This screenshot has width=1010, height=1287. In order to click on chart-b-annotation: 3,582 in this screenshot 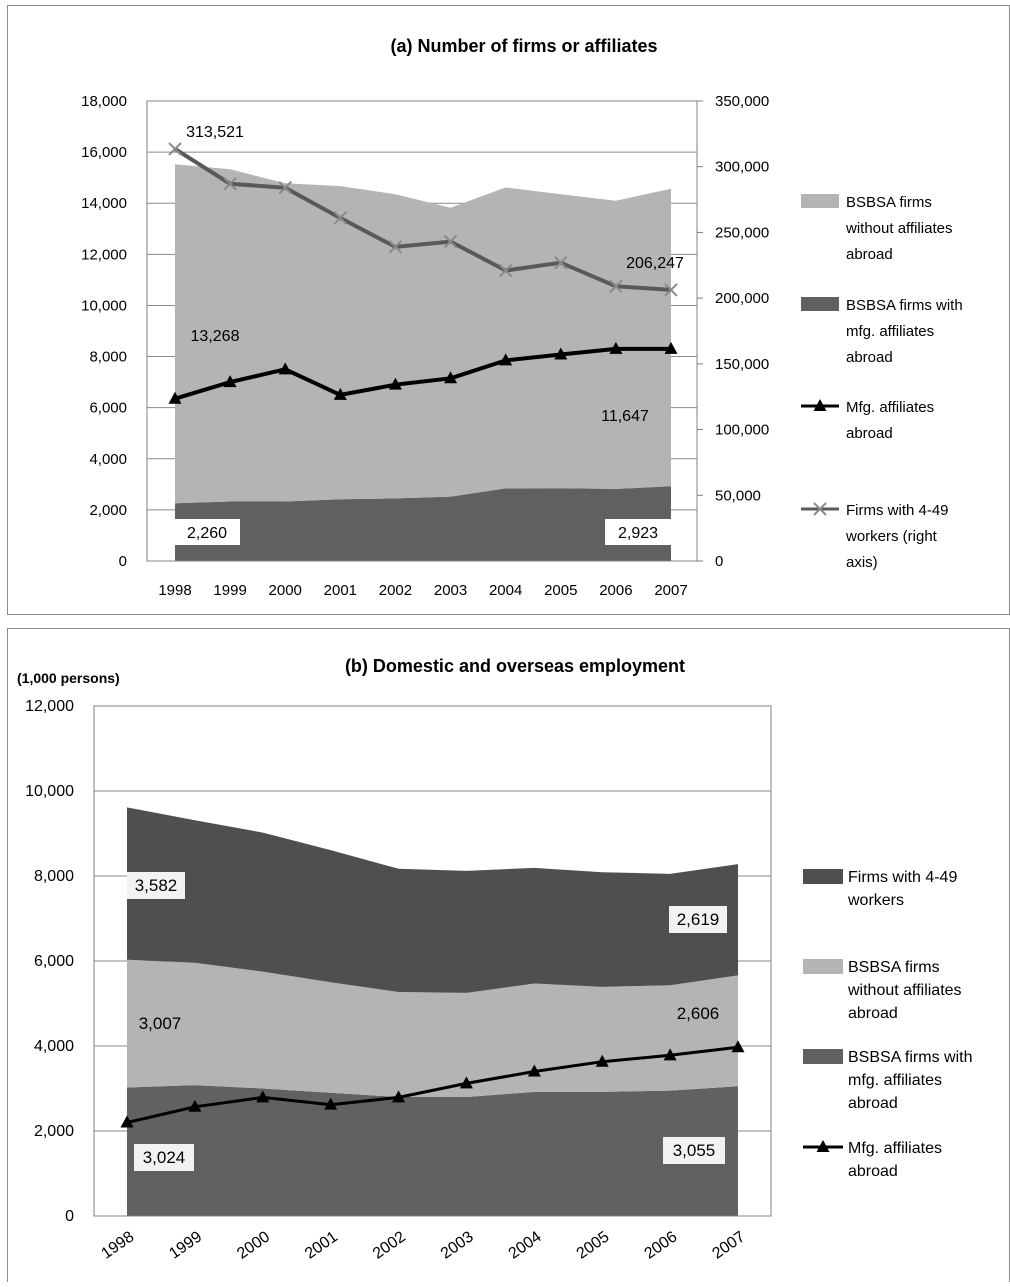, I will do `click(156, 885)`.